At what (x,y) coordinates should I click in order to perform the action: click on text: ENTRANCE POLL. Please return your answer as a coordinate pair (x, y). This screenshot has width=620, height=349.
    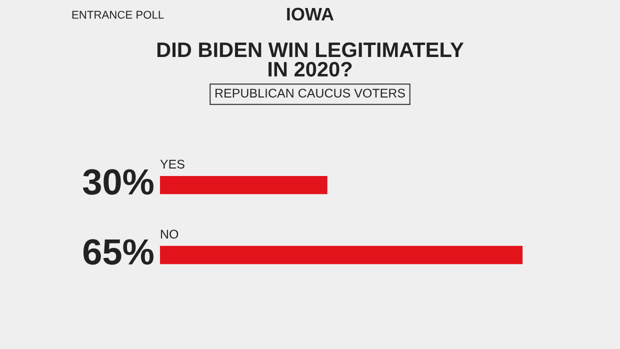
    Looking at the image, I should click on (118, 14).